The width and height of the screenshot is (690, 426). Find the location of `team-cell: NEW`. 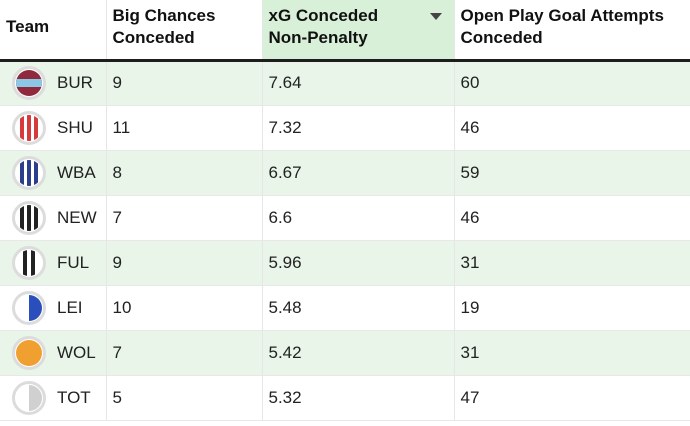

team-cell: NEW is located at coordinates (53, 217).